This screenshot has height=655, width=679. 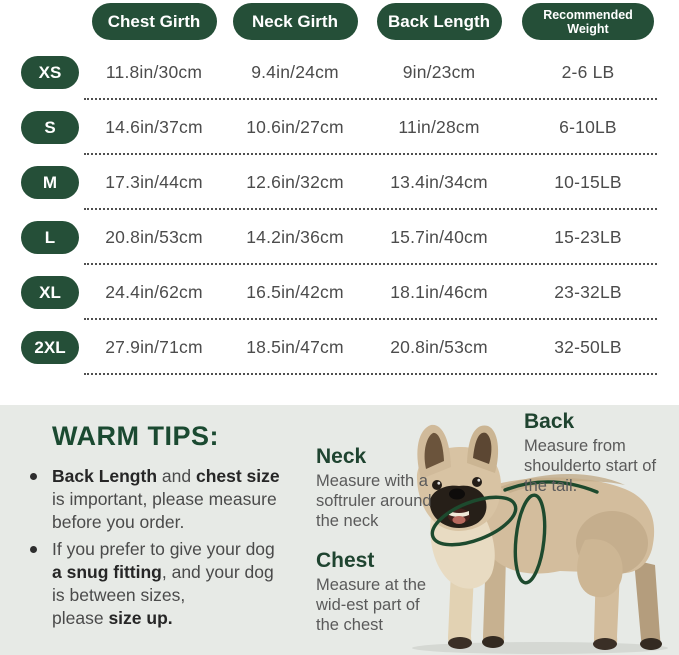 What do you see at coordinates (295, 182) in the screenshot?
I see `neck-girth-value: 12.6in/32cm` at bounding box center [295, 182].